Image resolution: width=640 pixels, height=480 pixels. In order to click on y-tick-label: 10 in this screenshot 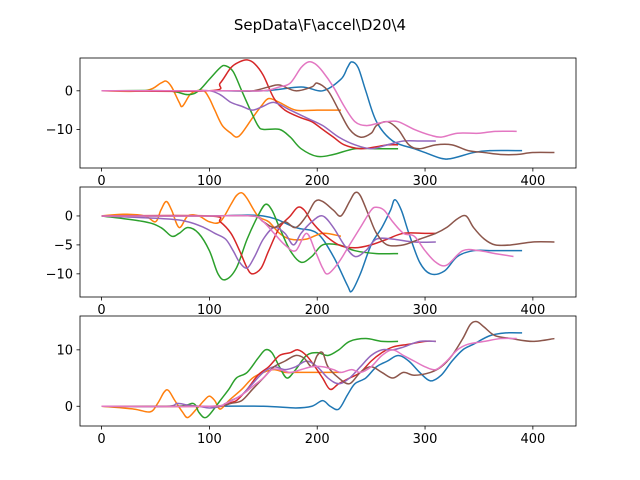, I will do `click(64, 350)`.